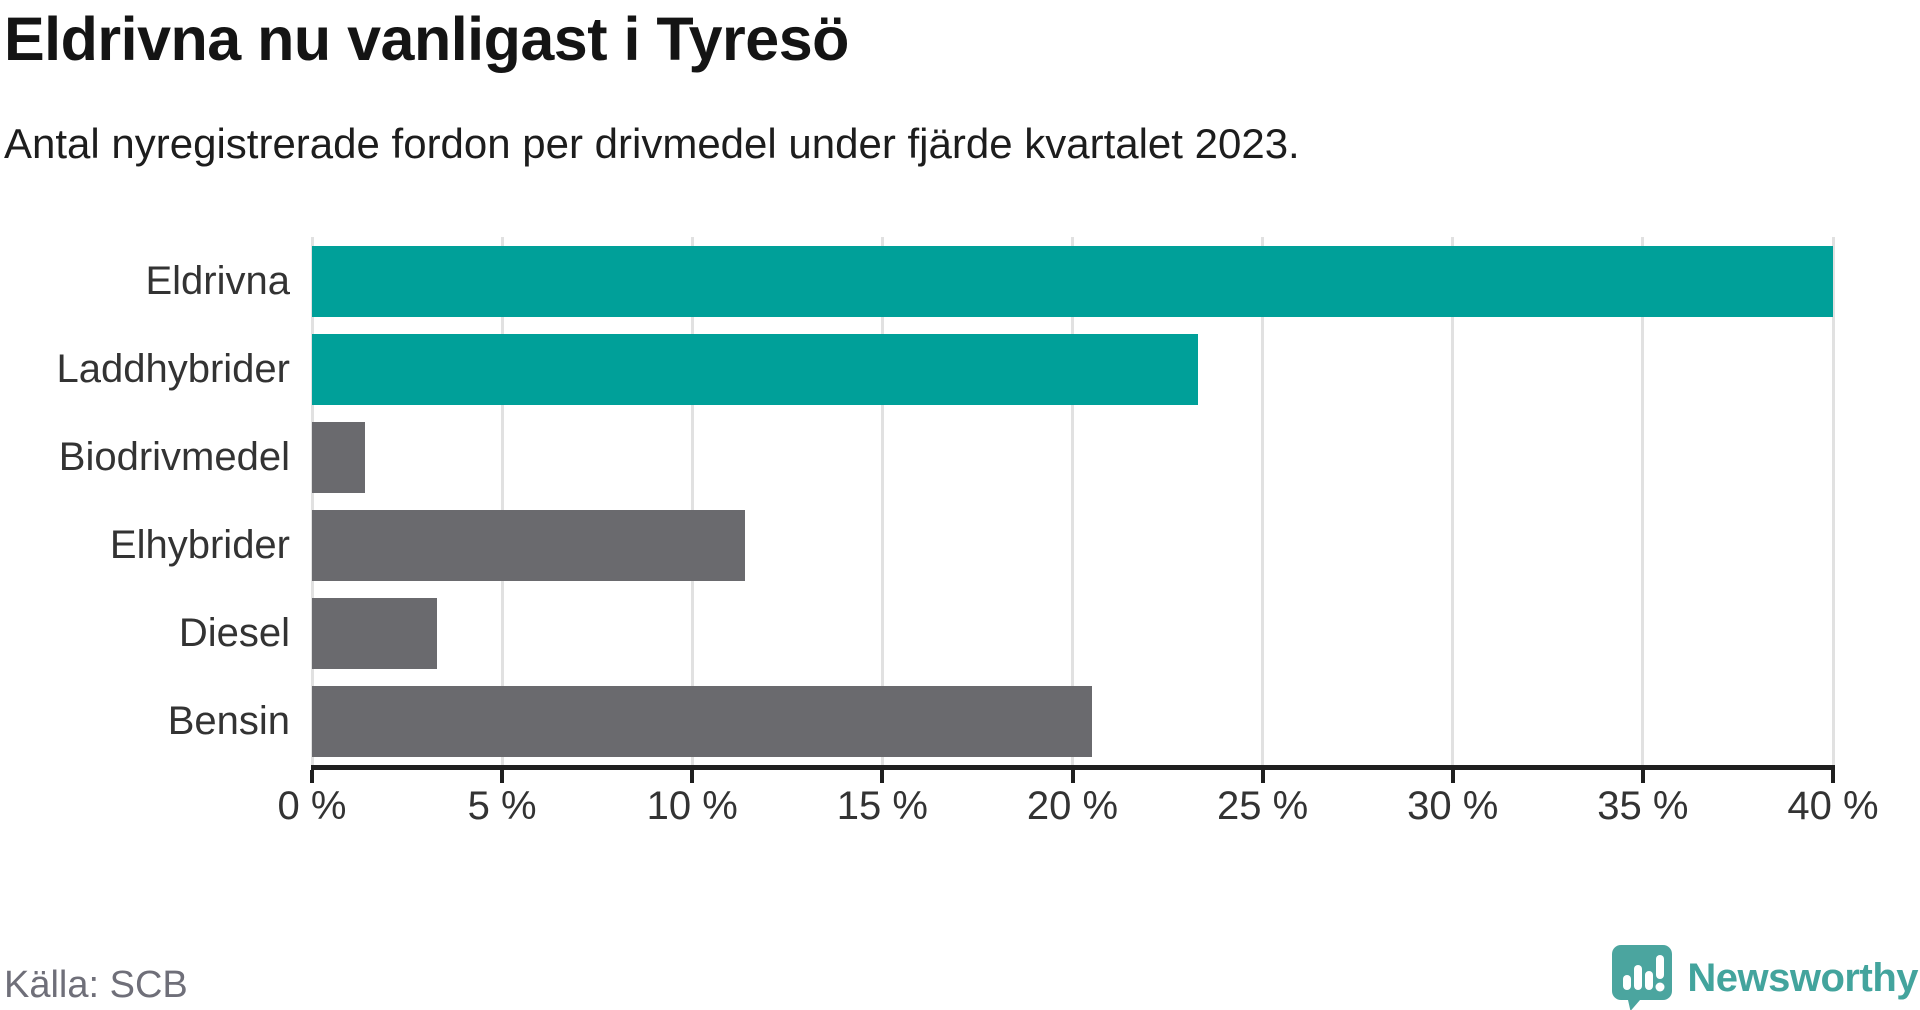 Image resolution: width=1920 pixels, height=1010 pixels. Describe the element at coordinates (755, 369) in the screenshot. I see `bar-laddhybrider` at that location.